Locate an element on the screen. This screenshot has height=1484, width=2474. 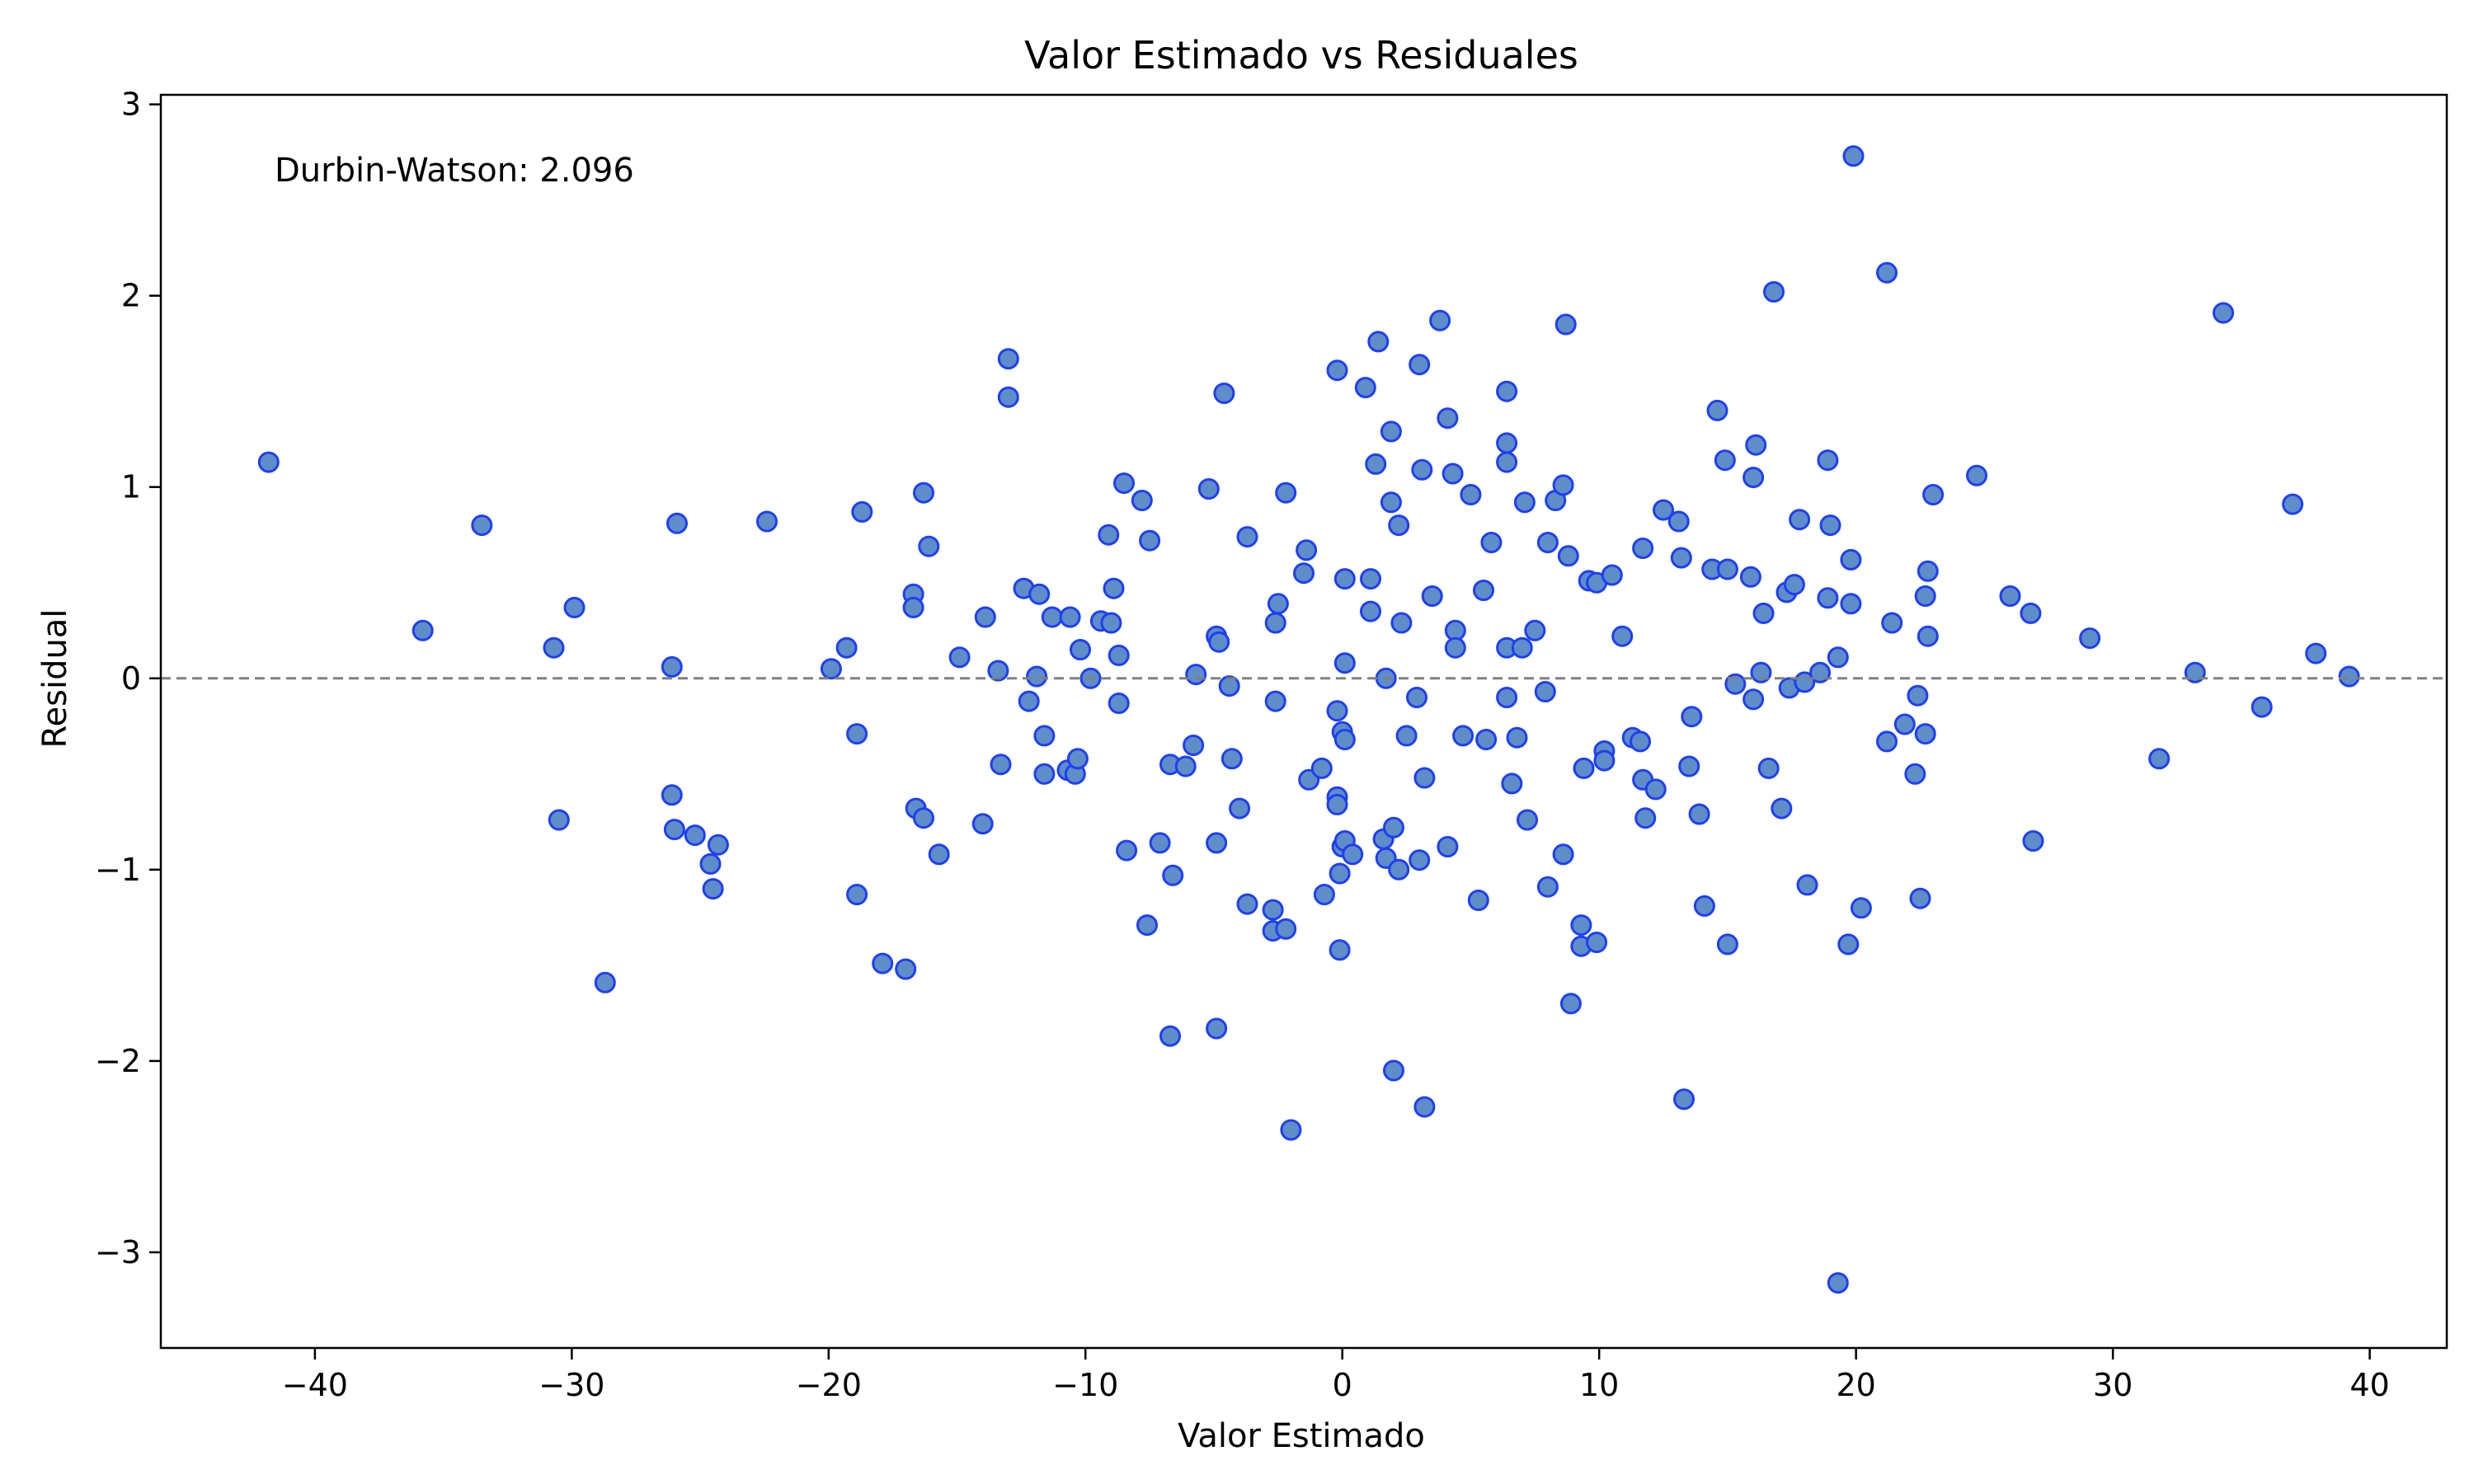
x-axis: −40 −30 −20 −10 0 10 20 30 40 is located at coordinates (1336, 1375).